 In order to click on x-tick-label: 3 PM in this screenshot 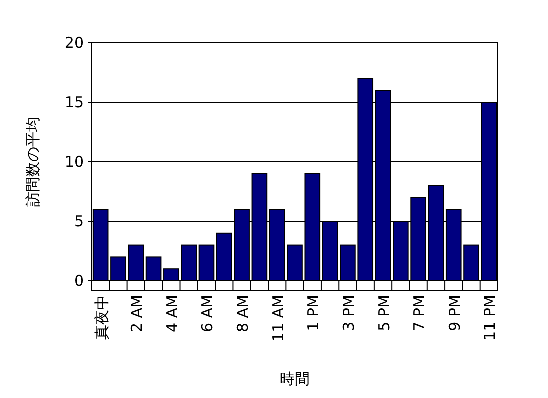, I will do `click(349, 313)`.